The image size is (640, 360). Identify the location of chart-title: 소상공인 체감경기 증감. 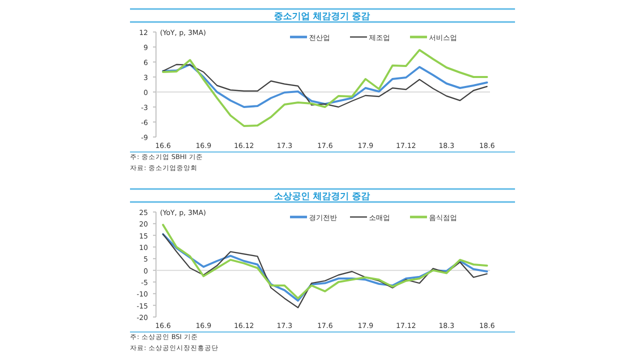
(322, 197).